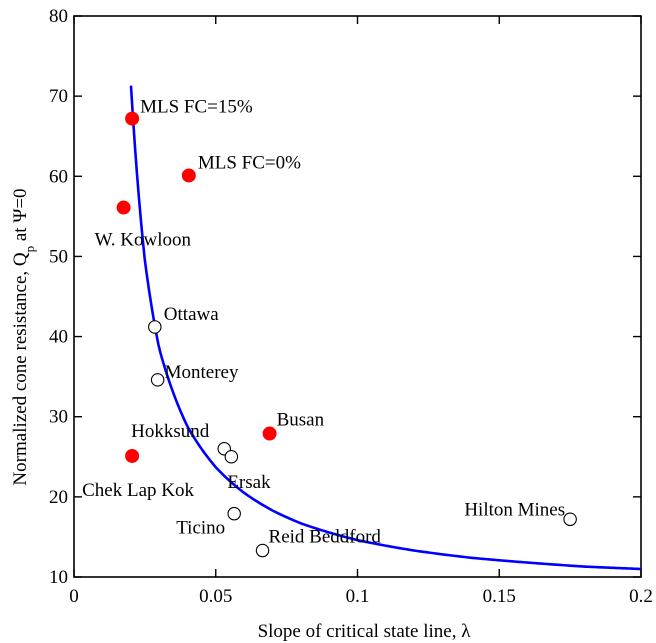 This screenshot has height=643, width=656. Describe the element at coordinates (269, 433) in the screenshot. I see `data-point-busan` at that location.